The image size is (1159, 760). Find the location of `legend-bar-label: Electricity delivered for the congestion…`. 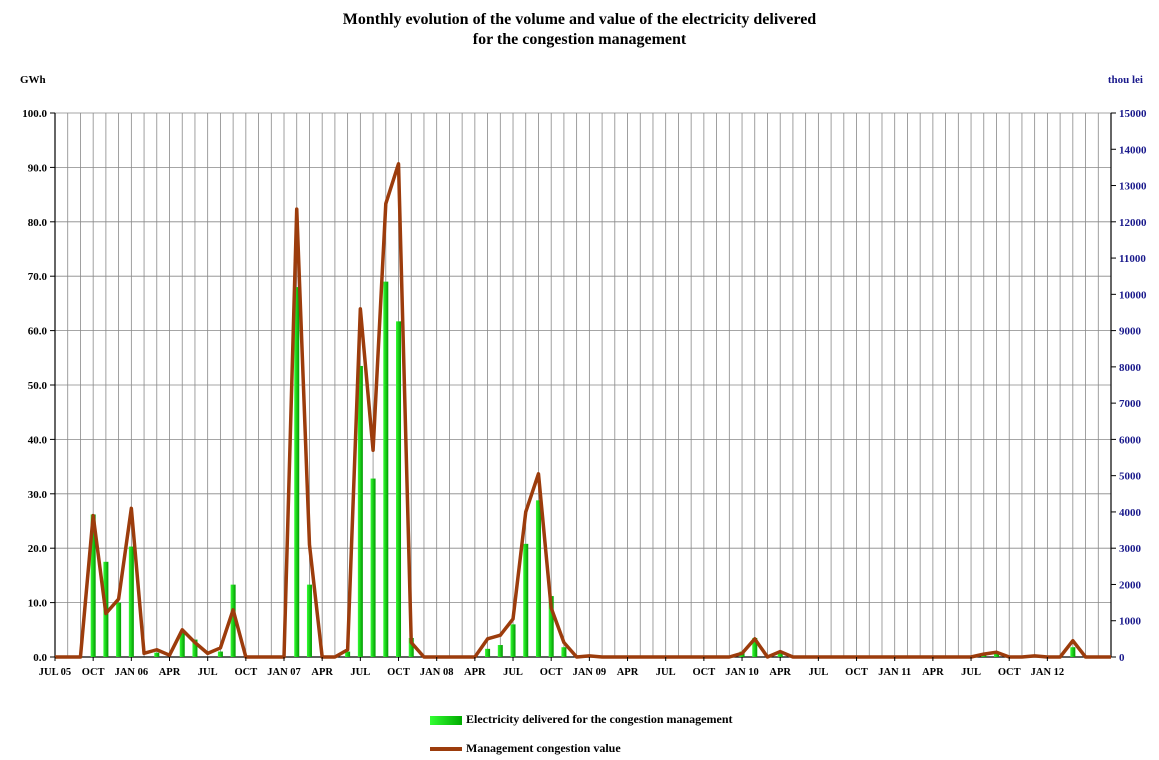

legend-bar-label: Electricity delivered for the congestion… is located at coordinates (599, 719).